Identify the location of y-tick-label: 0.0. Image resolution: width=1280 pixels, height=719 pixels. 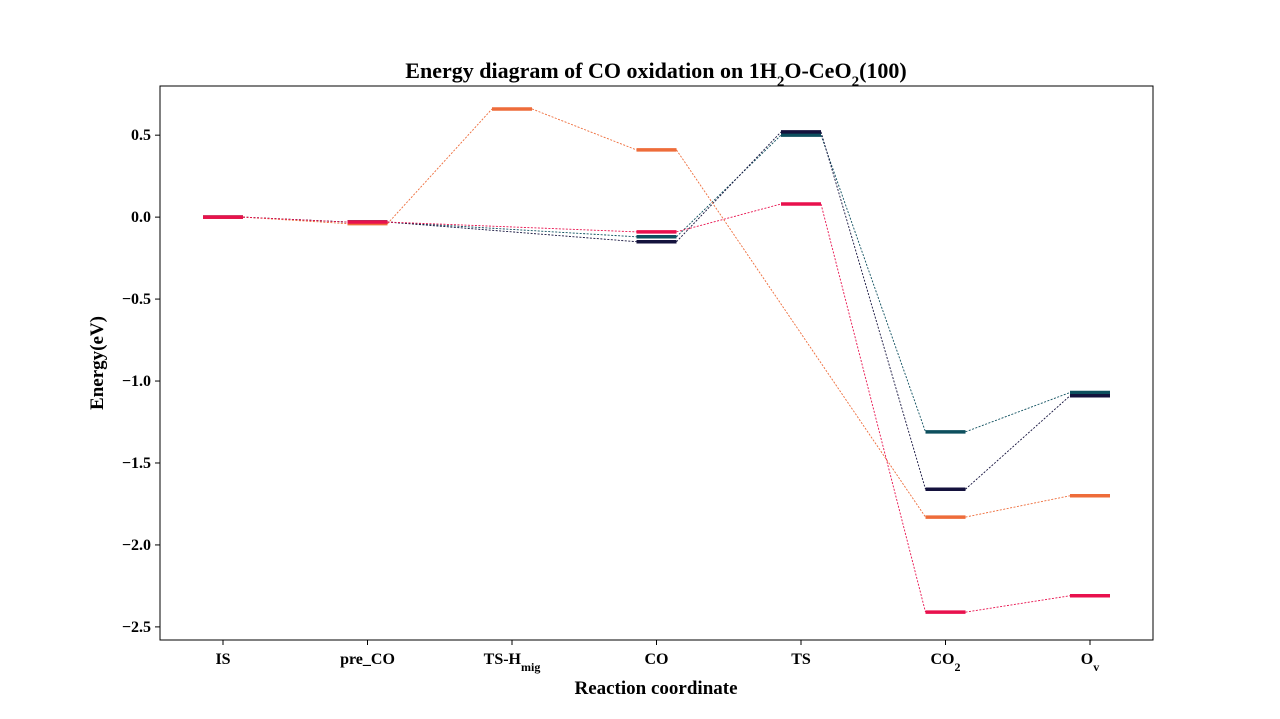
(141, 217).